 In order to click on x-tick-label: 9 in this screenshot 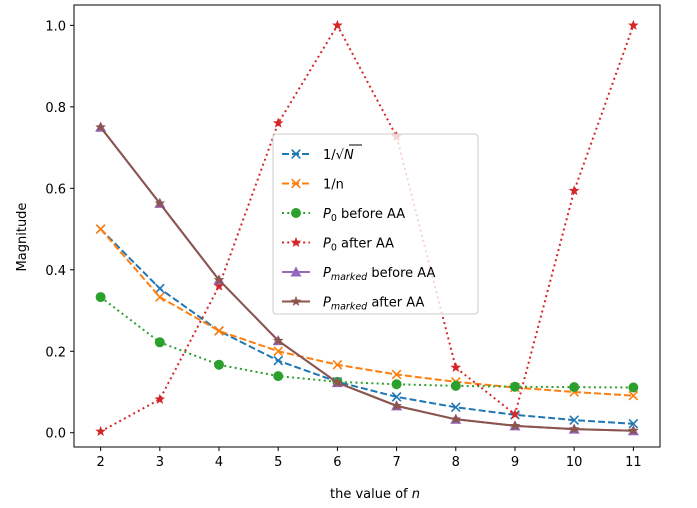, I will do `click(515, 462)`.